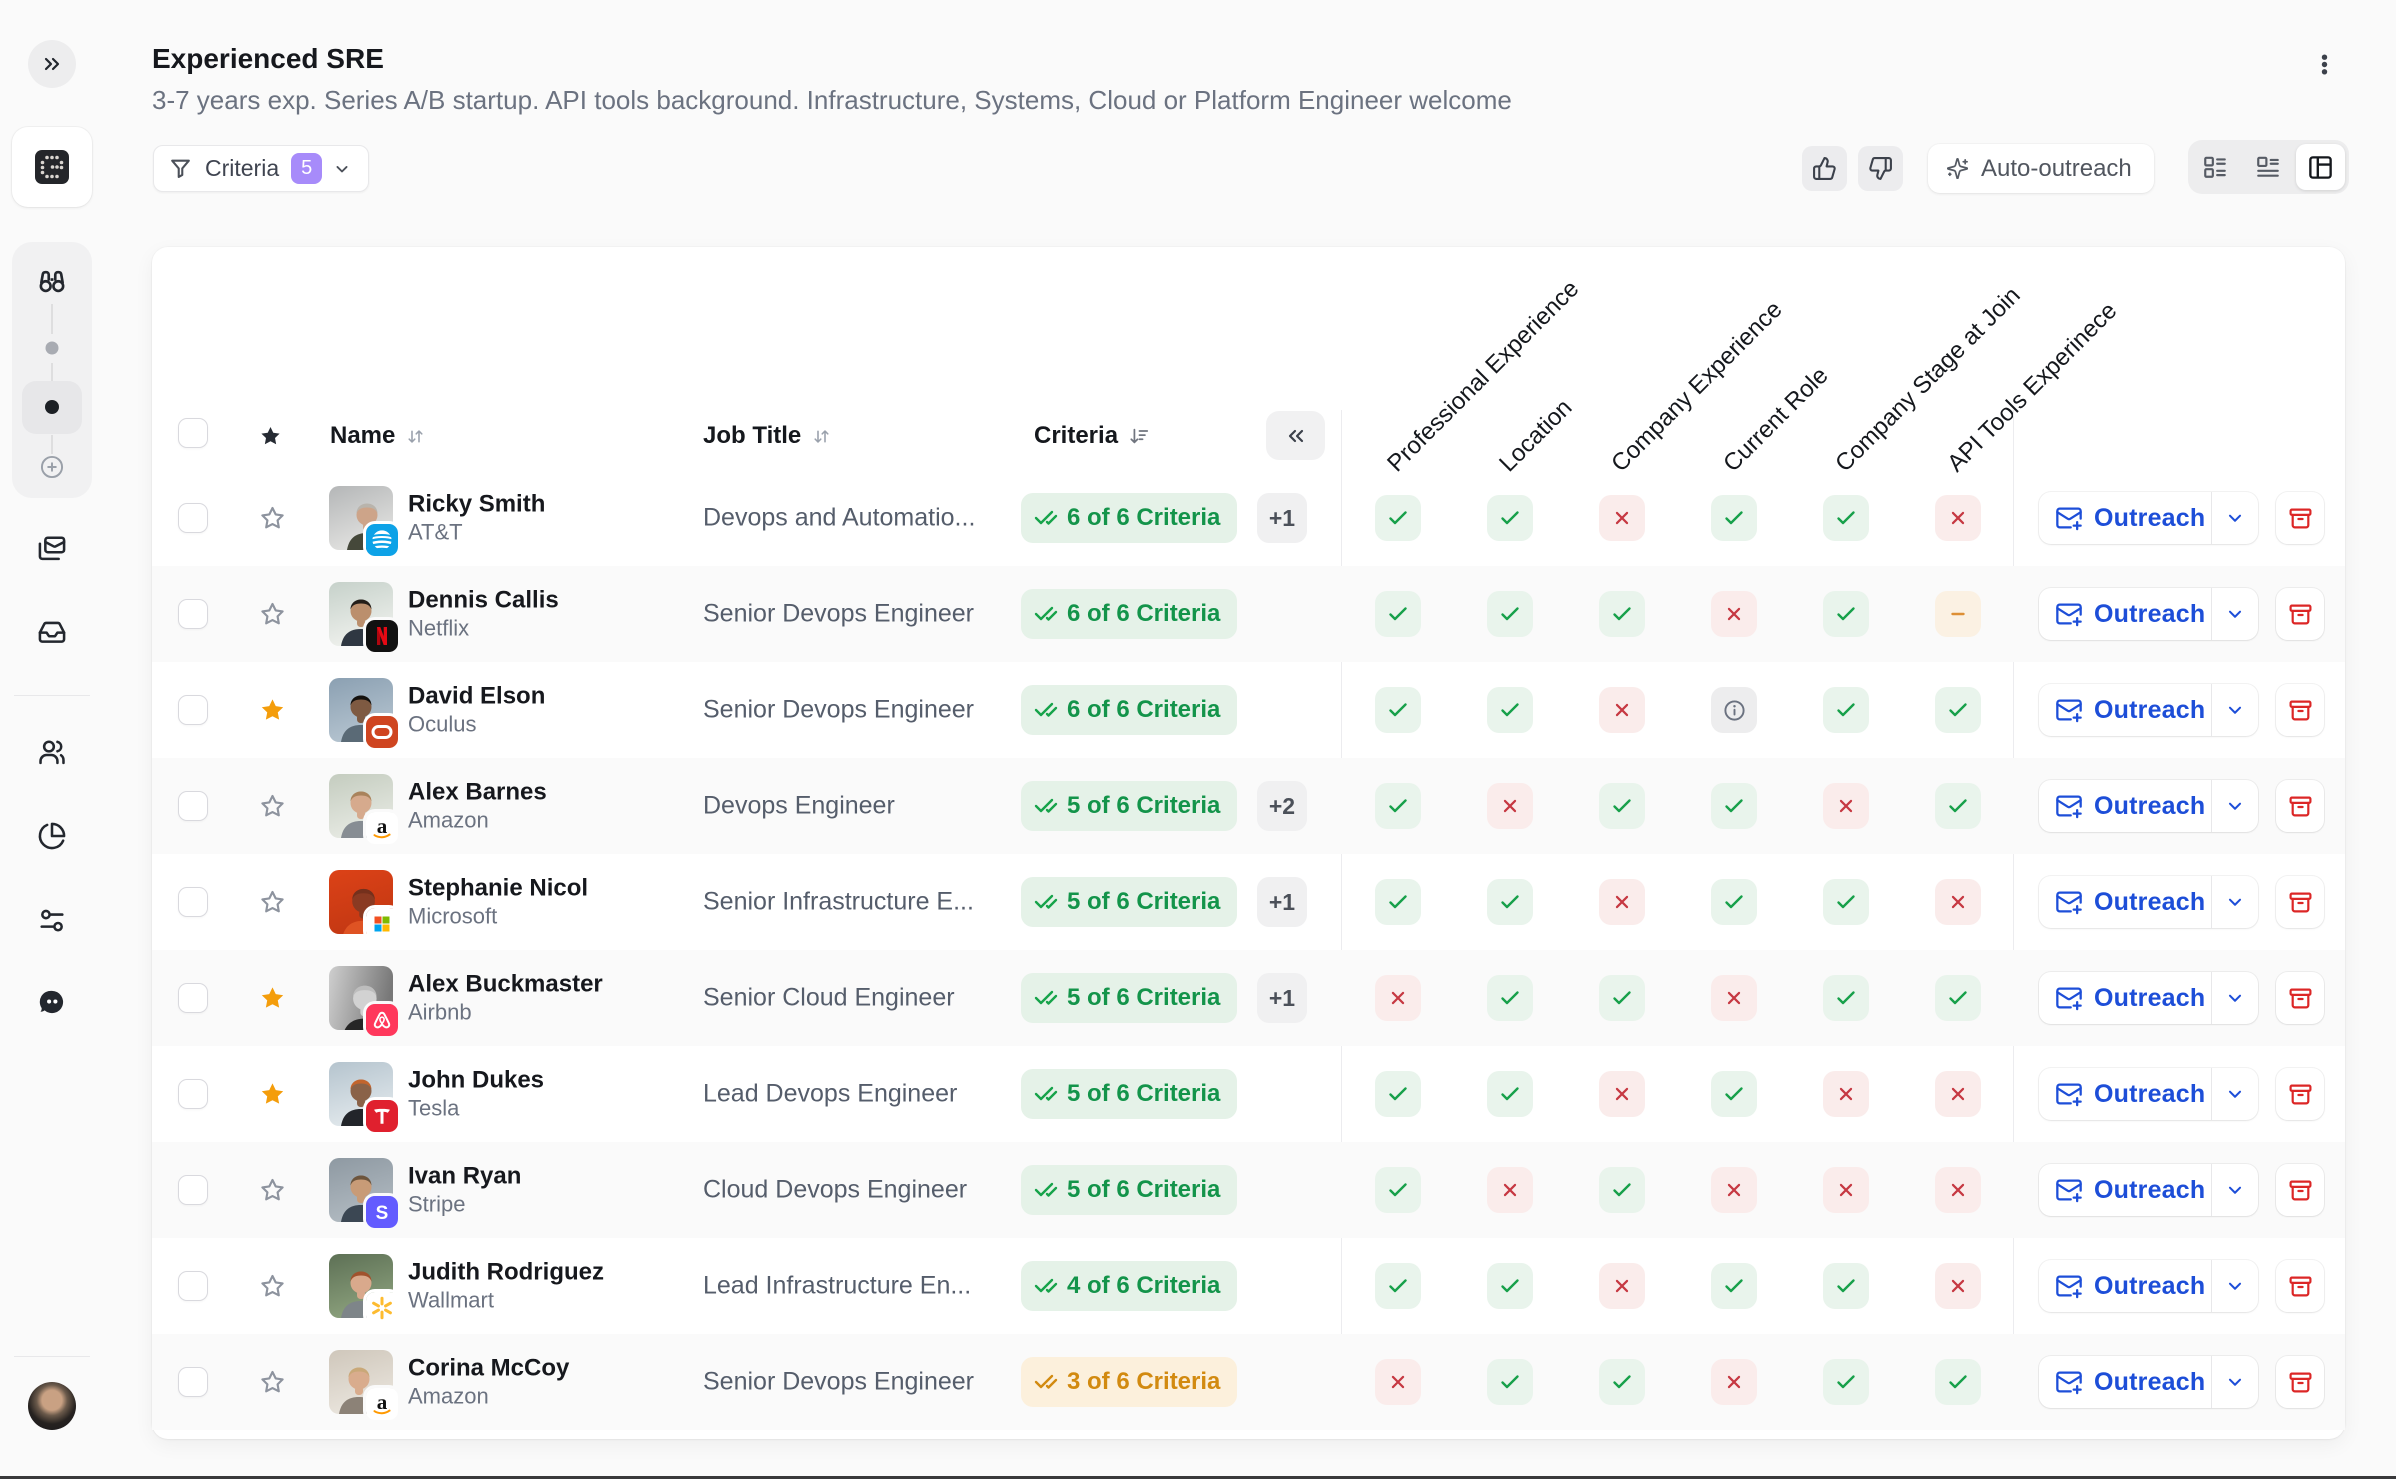 This screenshot has width=2396, height=1479. What do you see at coordinates (382, 1213) in the screenshot?
I see `svg-text: S` at bounding box center [382, 1213].